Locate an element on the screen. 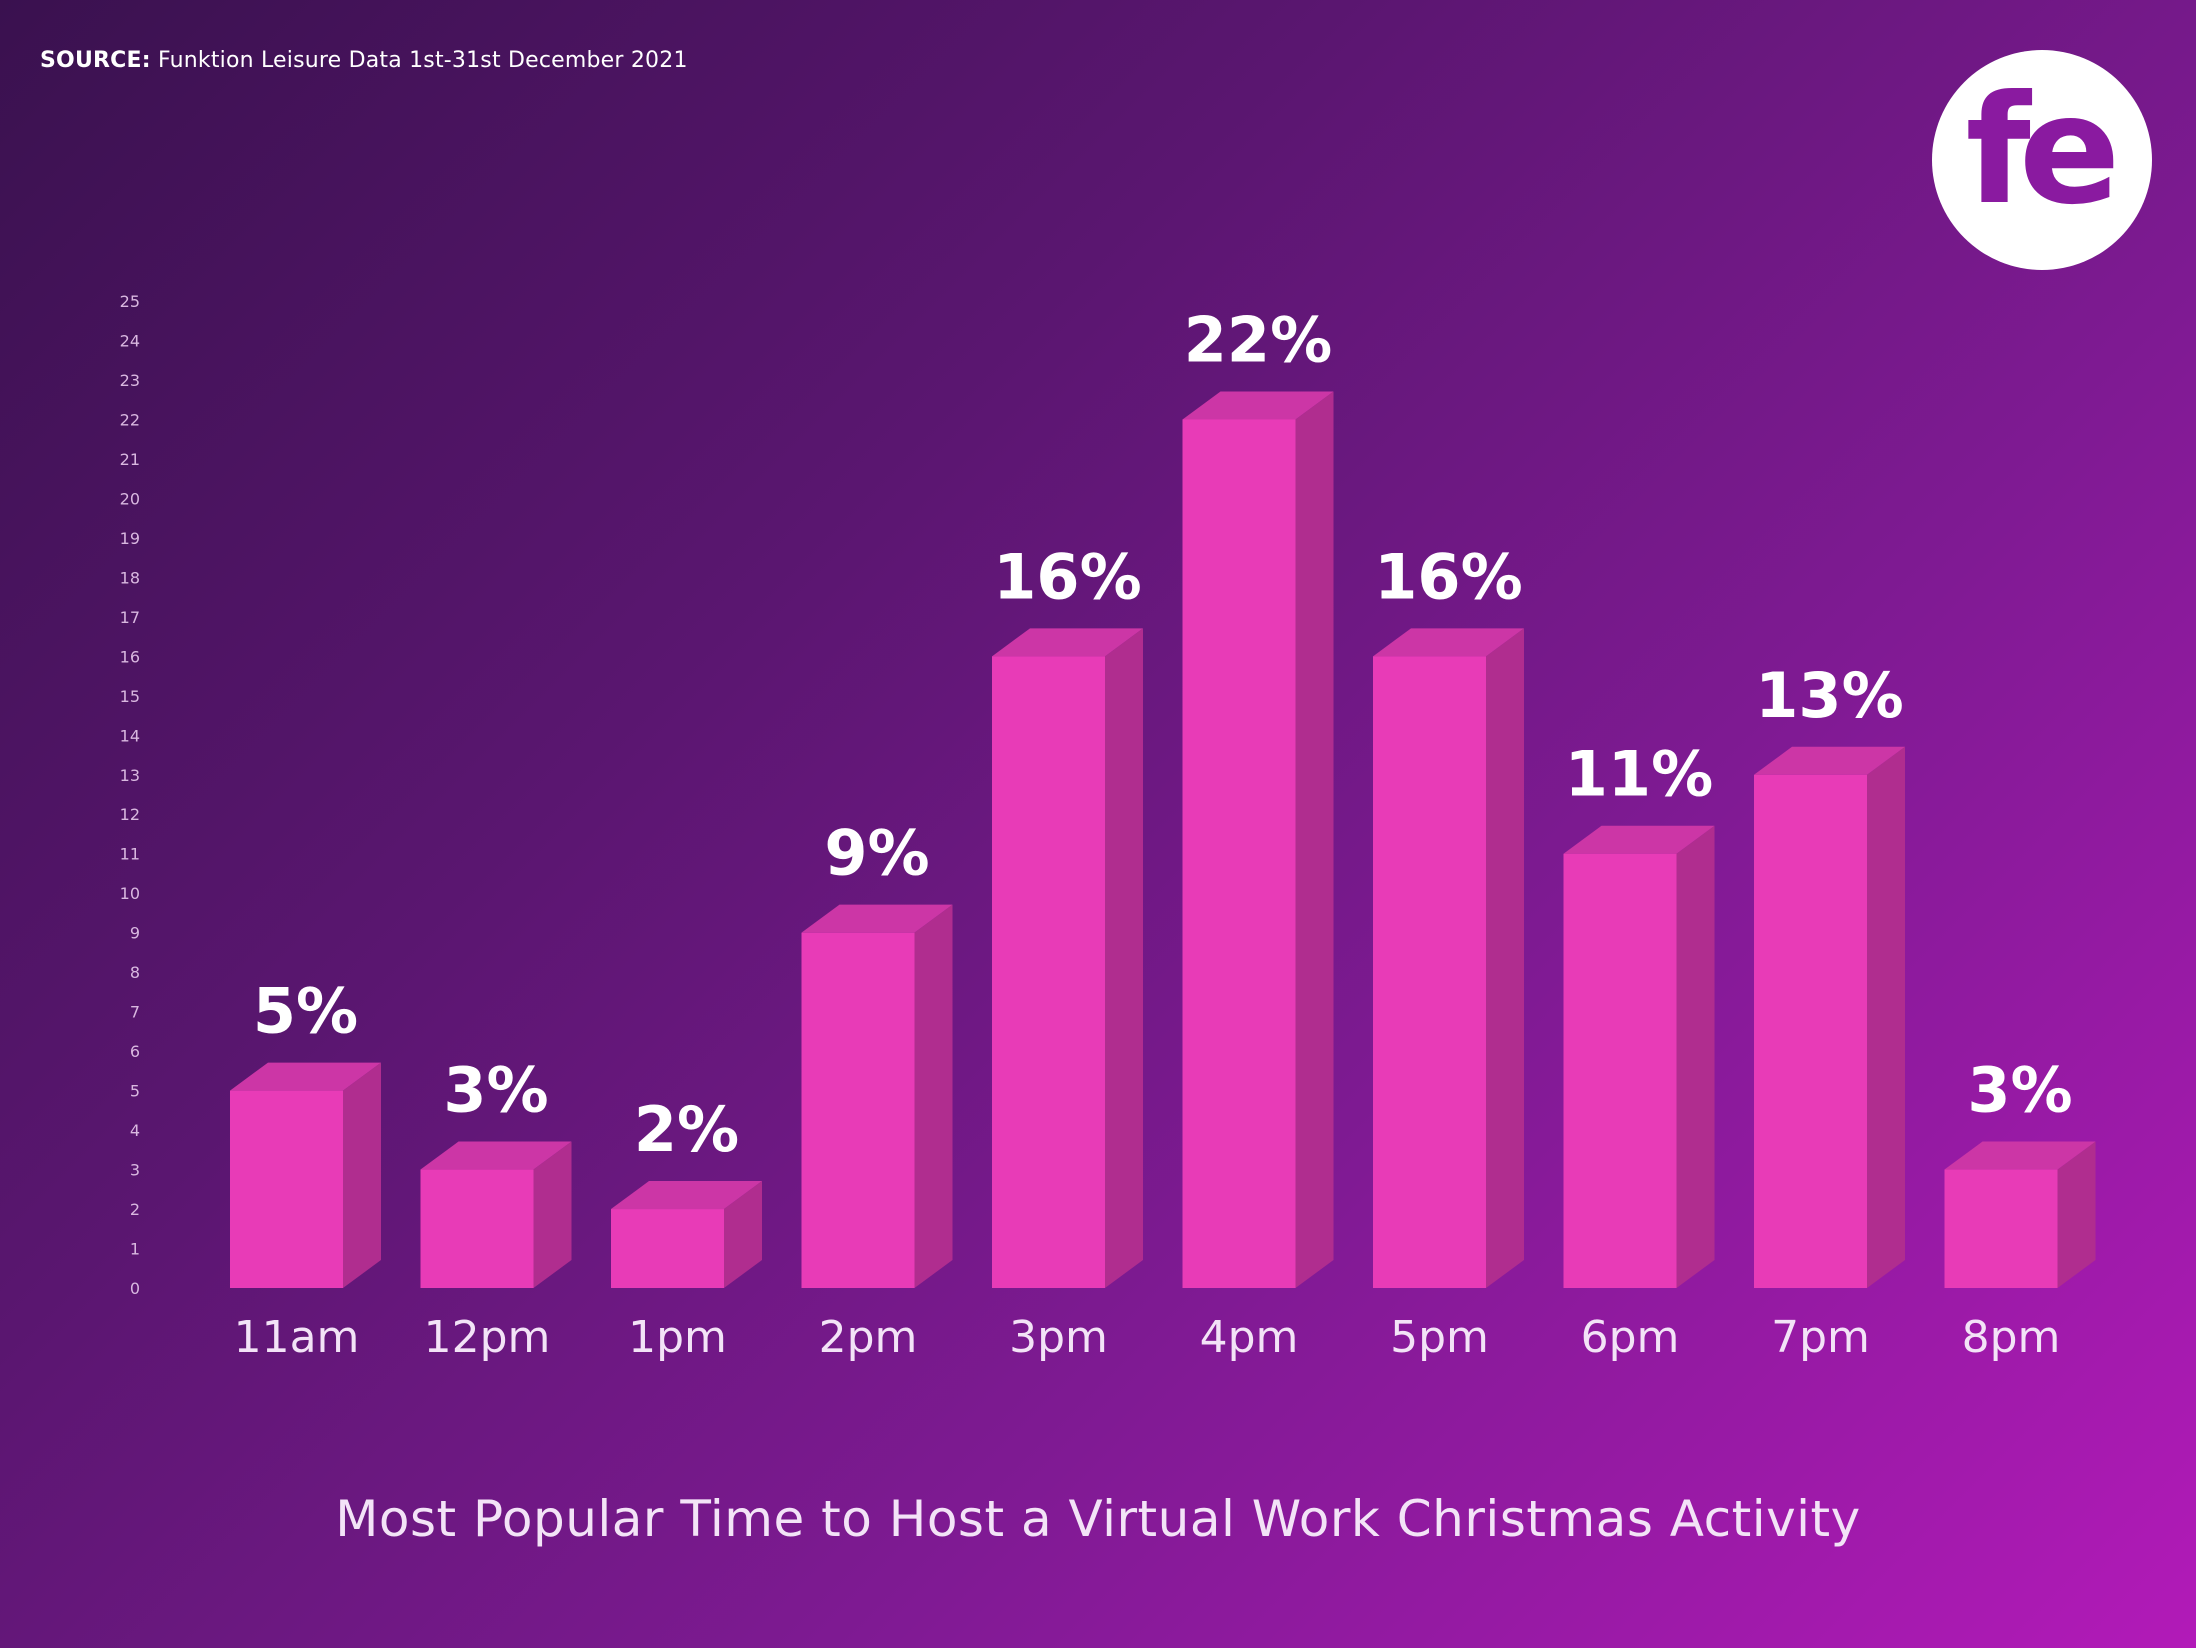 This screenshot has height=1648, width=2196. y-tick-label: 2 is located at coordinates (135, 1209).